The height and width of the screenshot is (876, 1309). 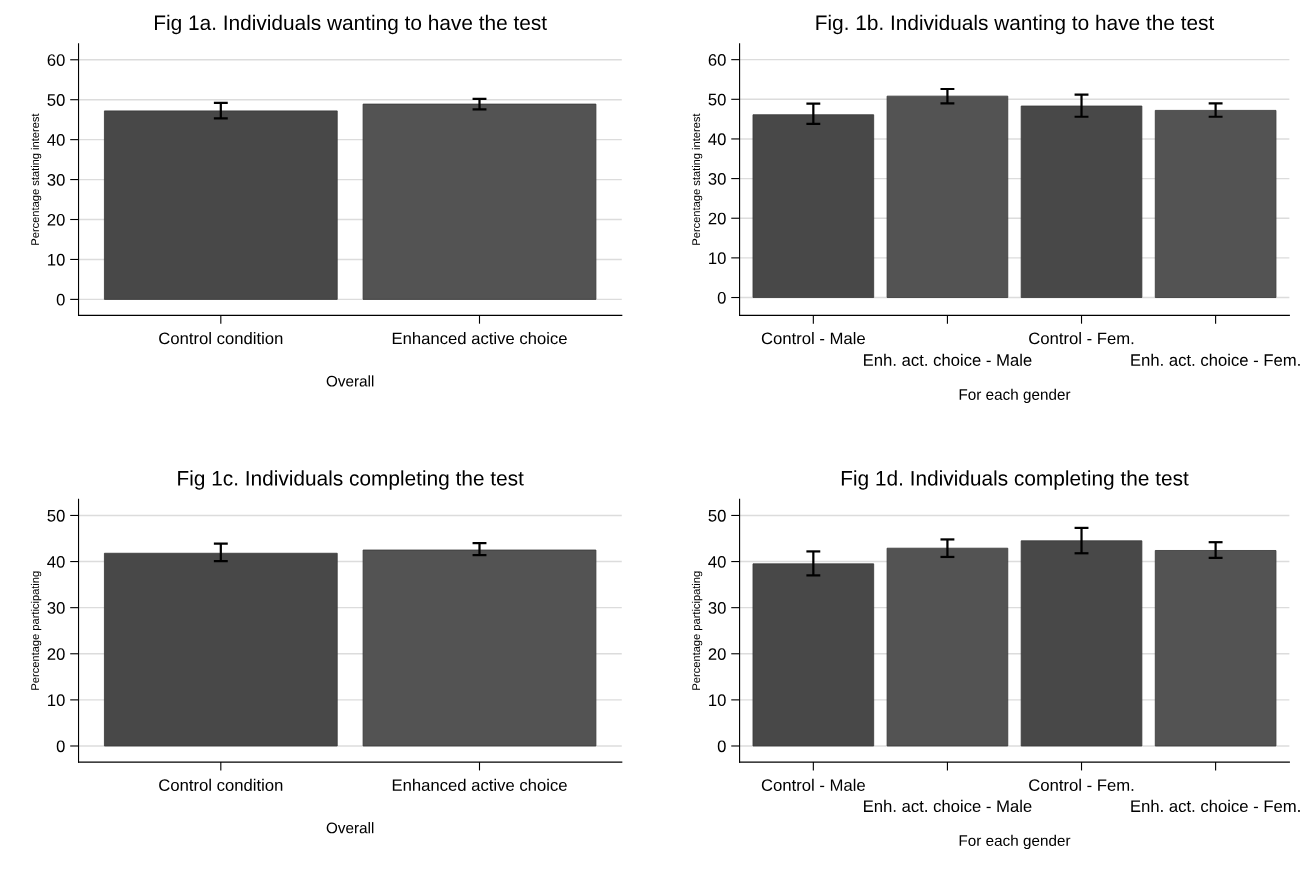 What do you see at coordinates (351, 24) in the screenshot?
I see `chart-title: Fig 1a. Individuals wanting to have the test` at bounding box center [351, 24].